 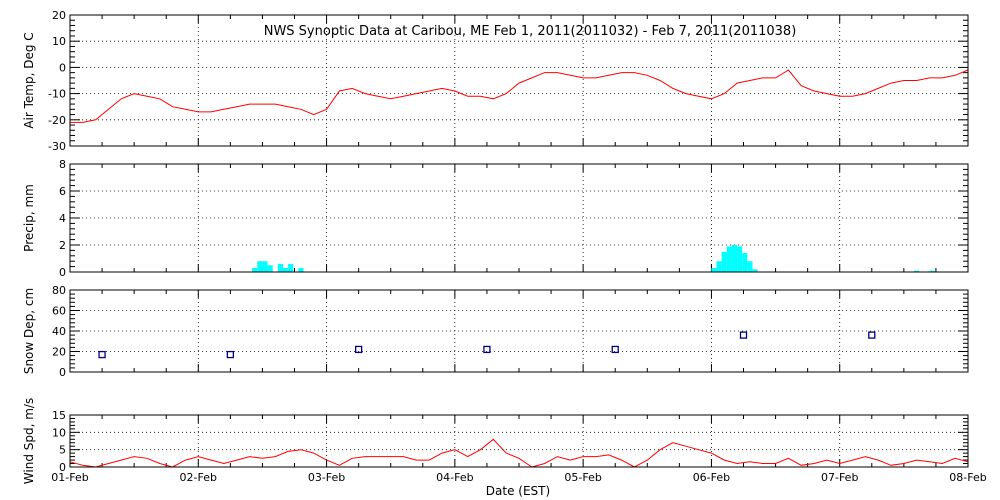 What do you see at coordinates (62, 450) in the screenshot?
I see `y-tick-label: 5` at bounding box center [62, 450].